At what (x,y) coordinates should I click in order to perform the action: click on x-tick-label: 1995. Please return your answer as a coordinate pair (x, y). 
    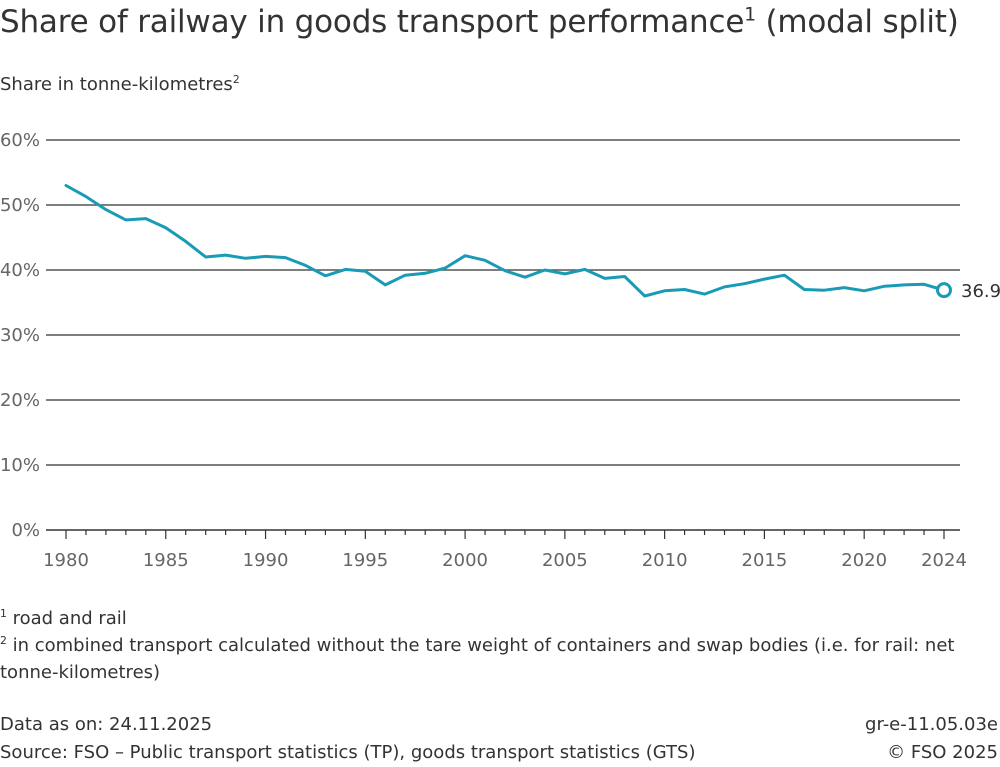
    Looking at the image, I should click on (365, 560).